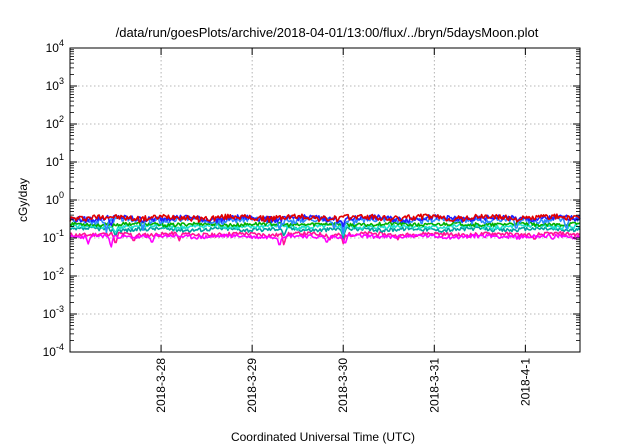 The image size is (640, 448). Describe the element at coordinates (252, 385) in the screenshot. I see `x-tick-label: 2018-3-29` at that location.